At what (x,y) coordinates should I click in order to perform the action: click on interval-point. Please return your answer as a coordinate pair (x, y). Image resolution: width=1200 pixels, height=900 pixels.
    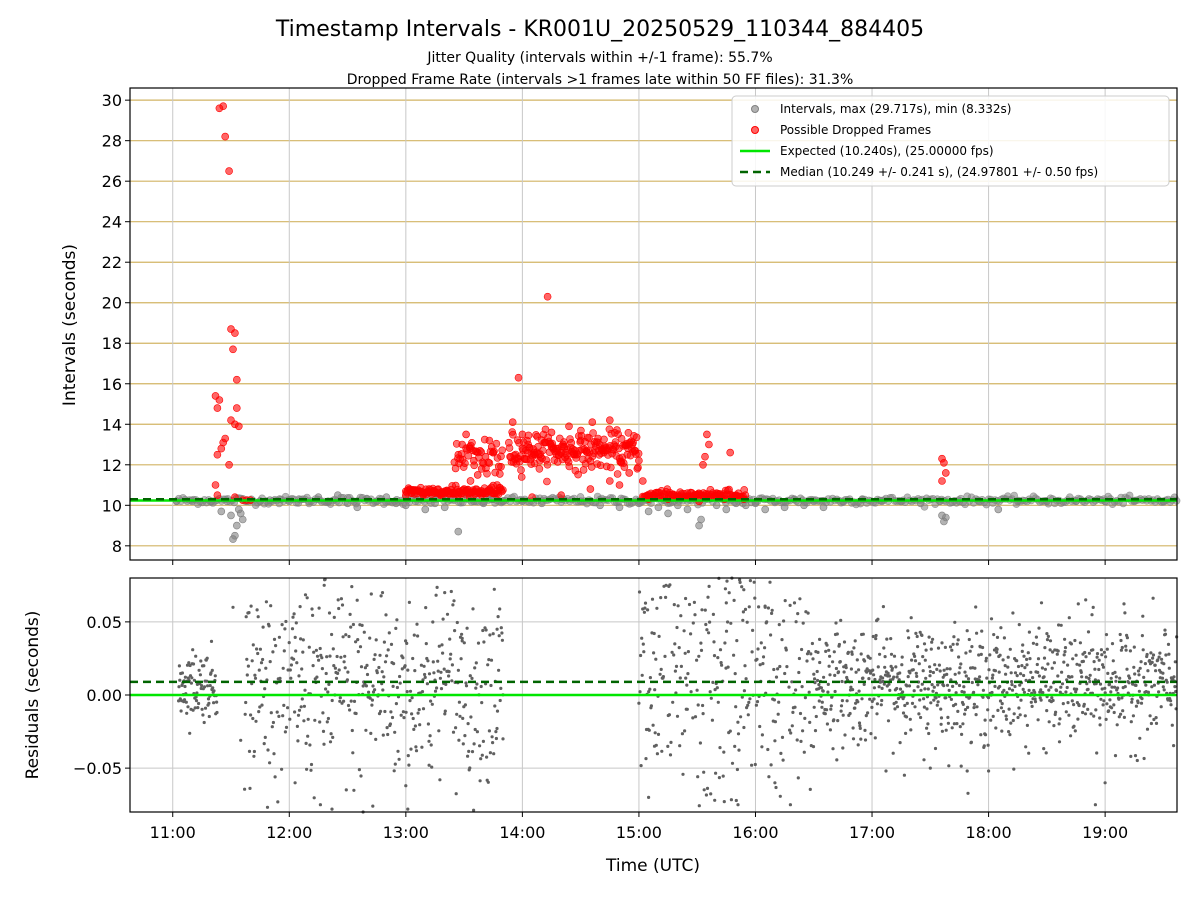
    Looking at the image, I should click on (726, 509).